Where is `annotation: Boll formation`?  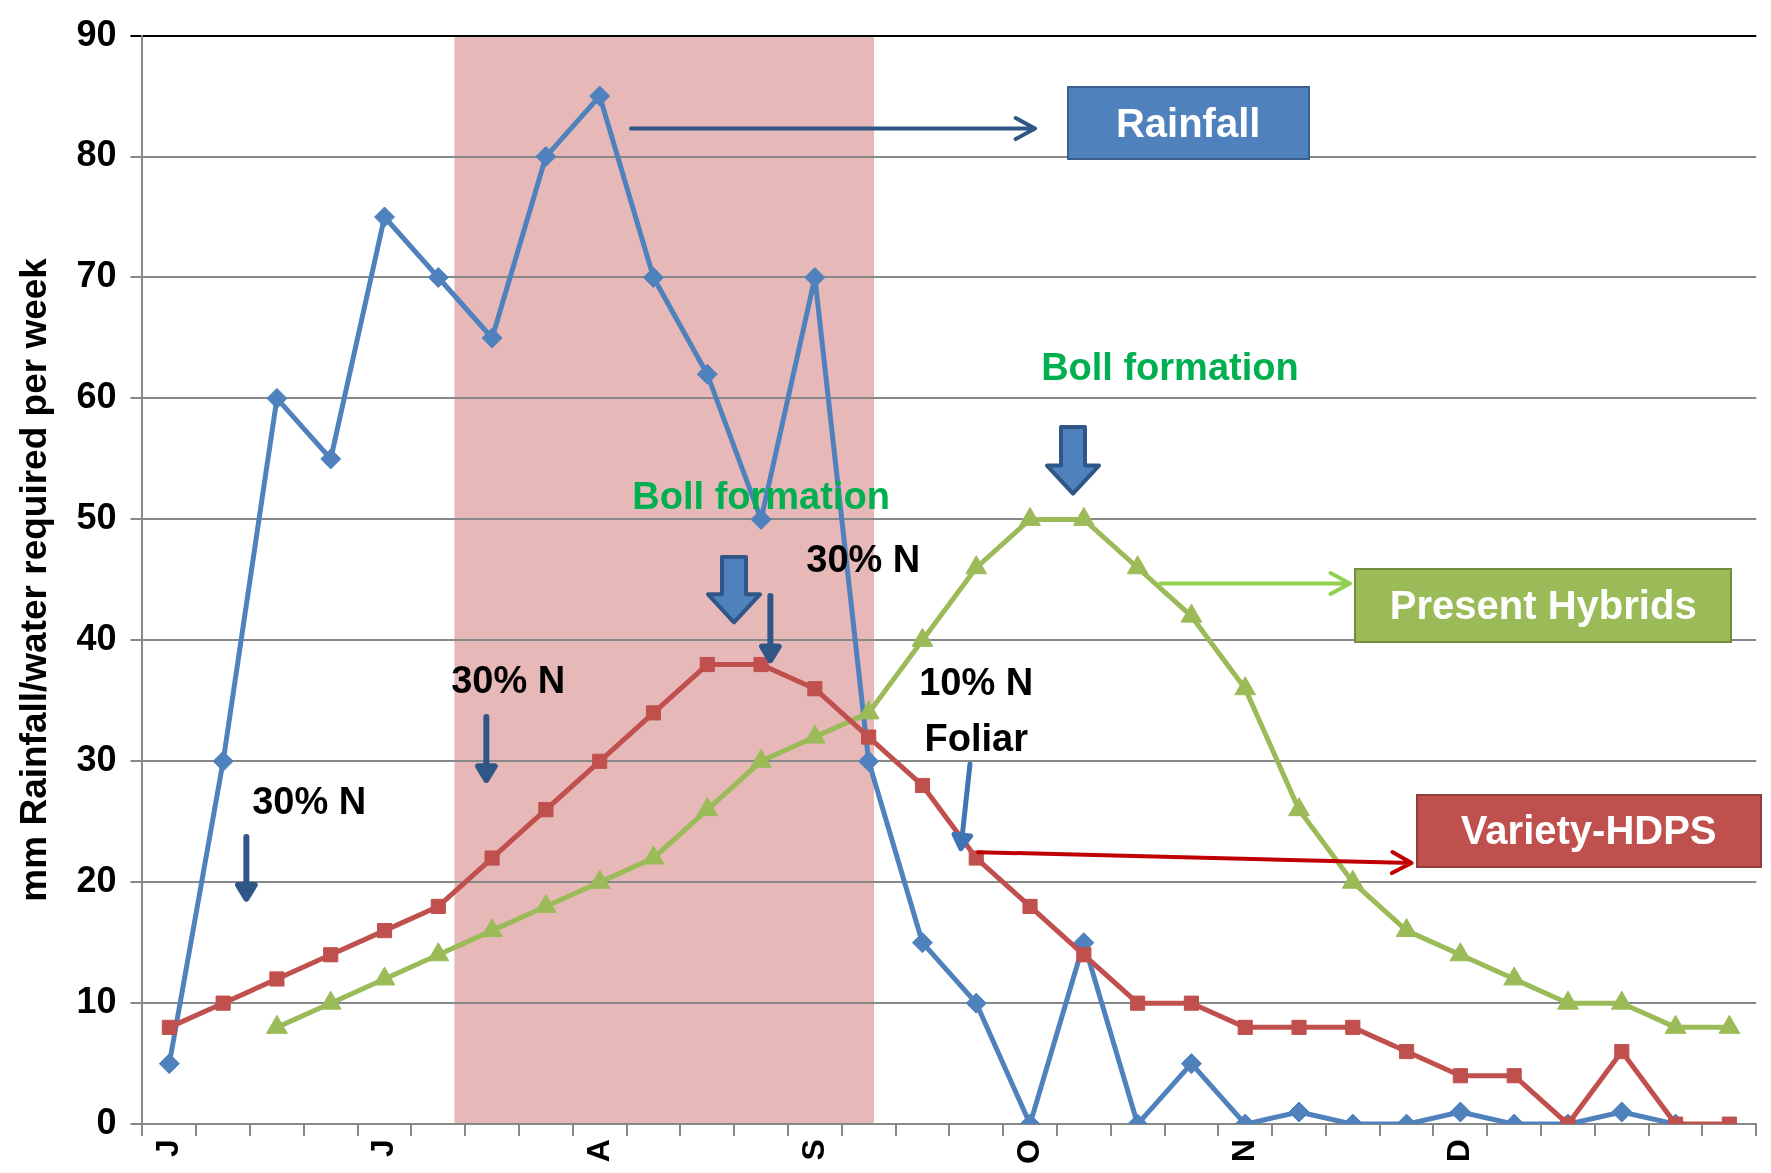 annotation: Boll formation is located at coordinates (1170, 366).